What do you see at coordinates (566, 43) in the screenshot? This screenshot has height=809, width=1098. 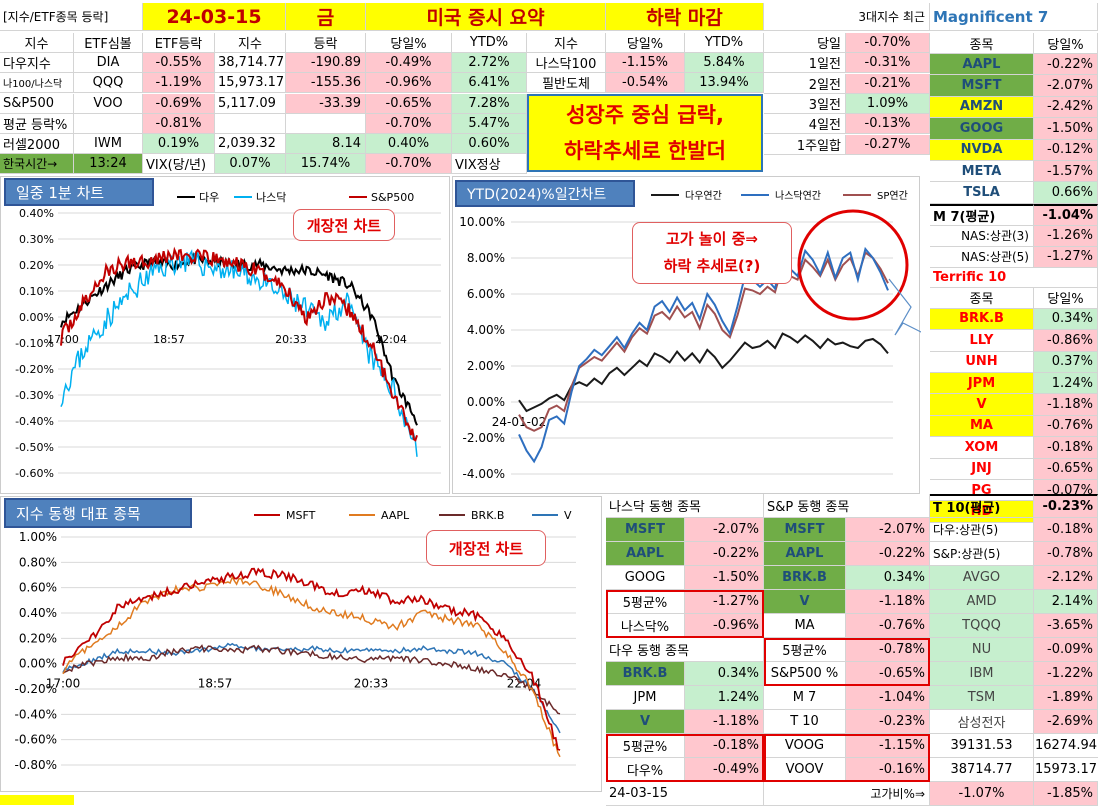 I see `col-header: 지수` at bounding box center [566, 43].